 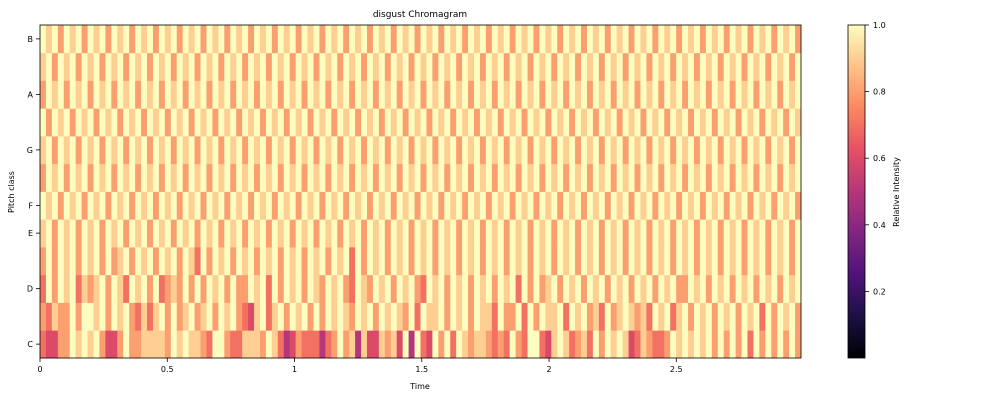 What do you see at coordinates (360, 366) in the screenshot?
I see `x-axis: 0 0.5 1 1.5 2 2.5` at bounding box center [360, 366].